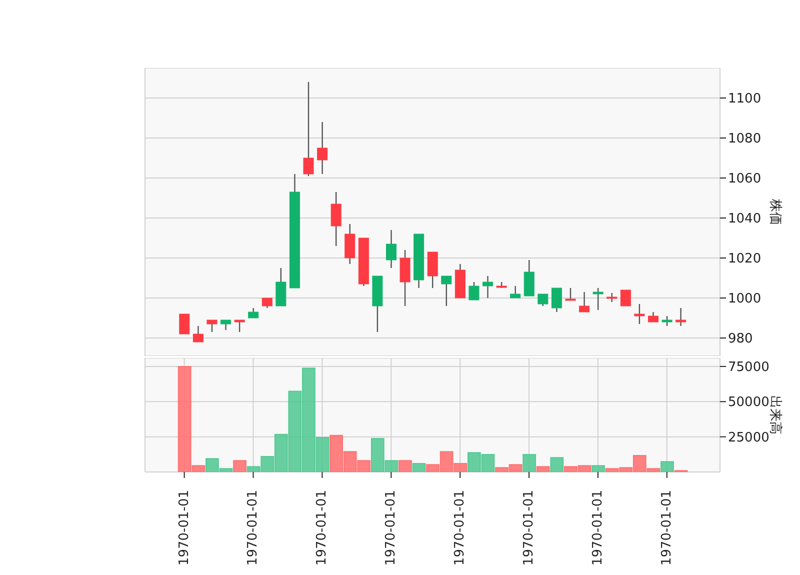  What do you see at coordinates (775, 211) in the screenshot?
I see `y-axis-title: 株価` at bounding box center [775, 211].